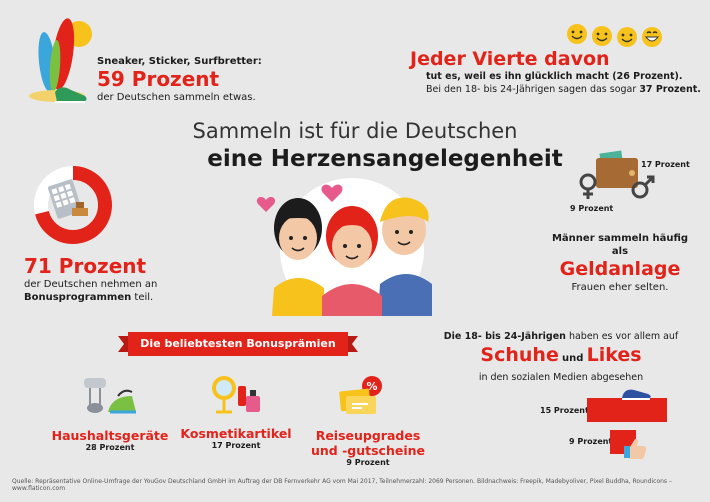 This screenshot has width=710, height=502. Describe the element at coordinates (627, 410) in the screenshot. I see `shoes-bar` at that location.